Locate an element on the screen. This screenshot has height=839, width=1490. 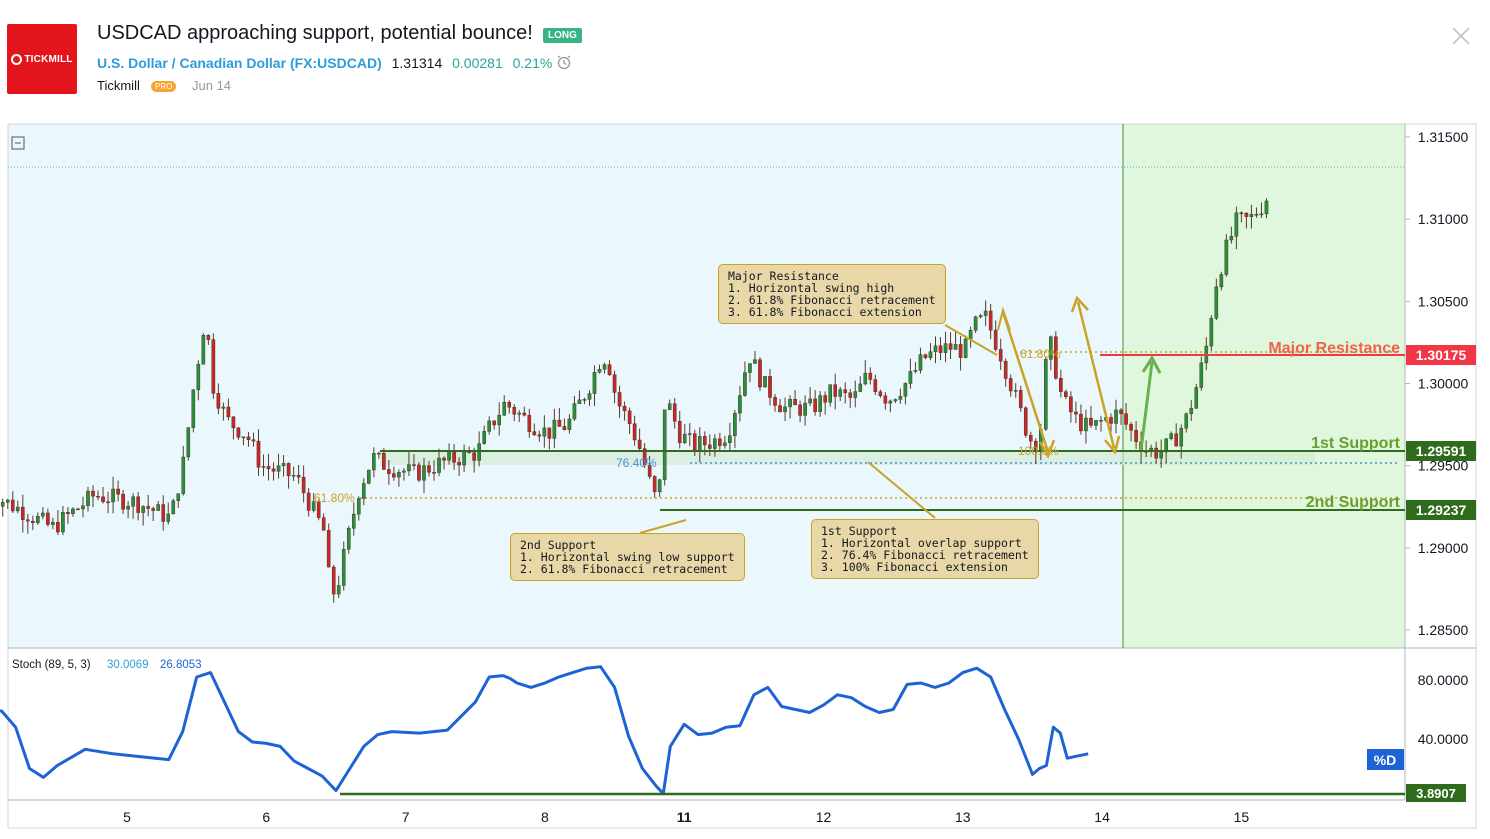
price-change-pct: 0.21% is located at coordinates (532, 63).